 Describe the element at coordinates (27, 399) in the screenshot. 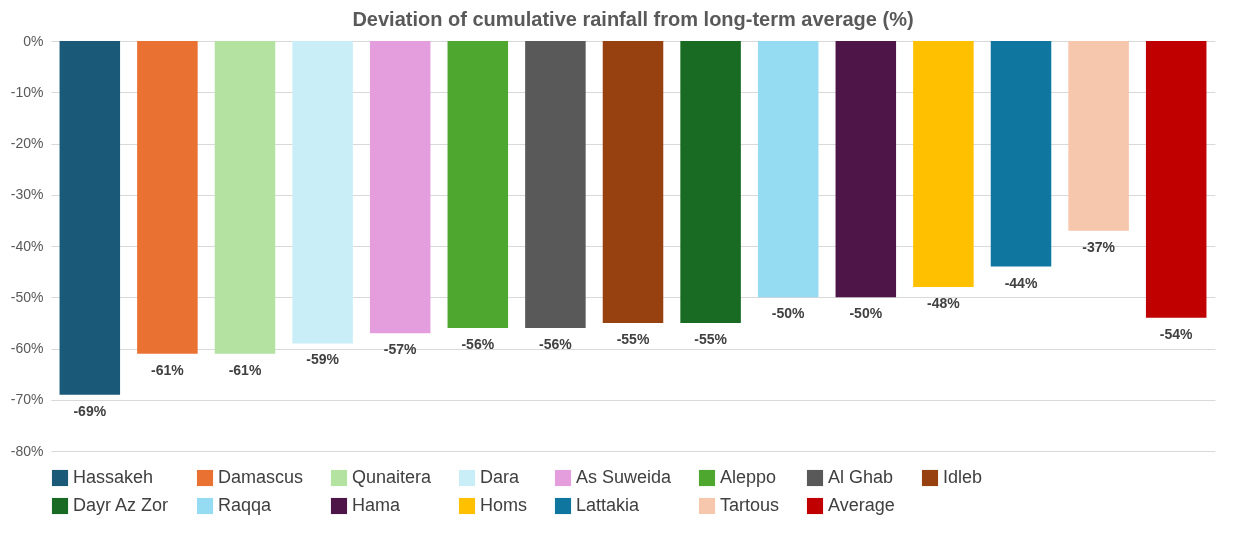

I see `y-tick-label: -70%` at that location.